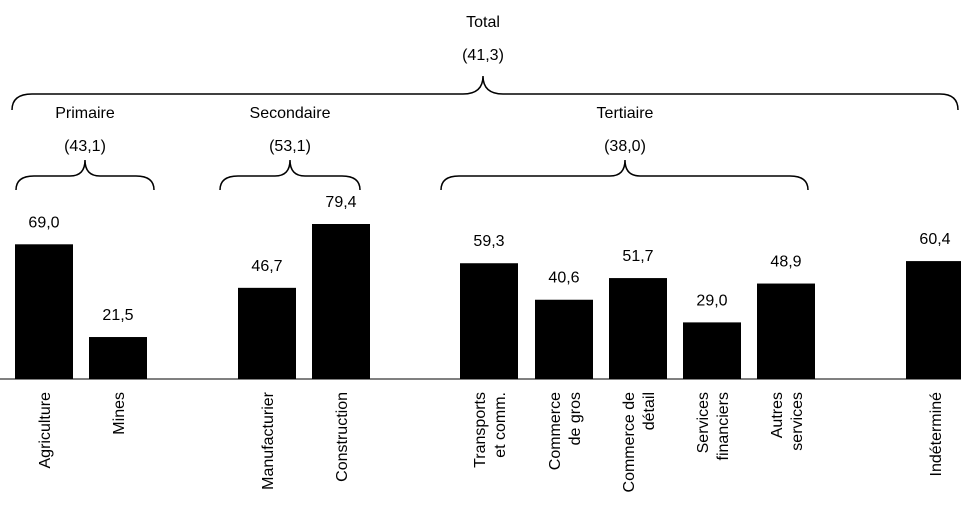  I want to click on group-bracket-secondaire, so click(290, 175).